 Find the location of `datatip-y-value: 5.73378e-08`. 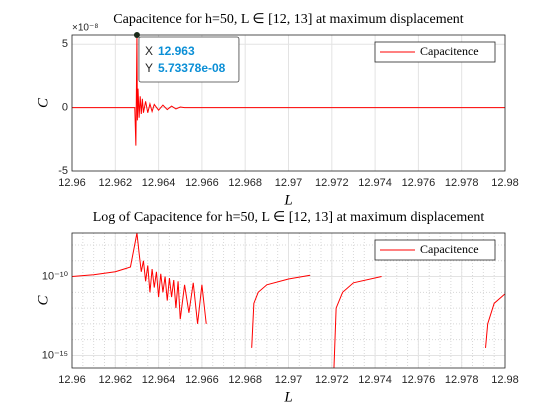

datatip-y-value: 5.73378e-08 is located at coordinates (192, 68).